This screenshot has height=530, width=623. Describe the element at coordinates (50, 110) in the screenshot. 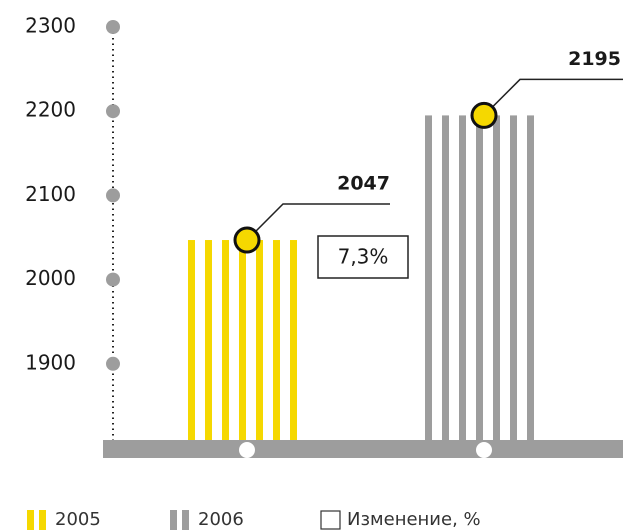

I see `y-tick-label: 2200` at that location.